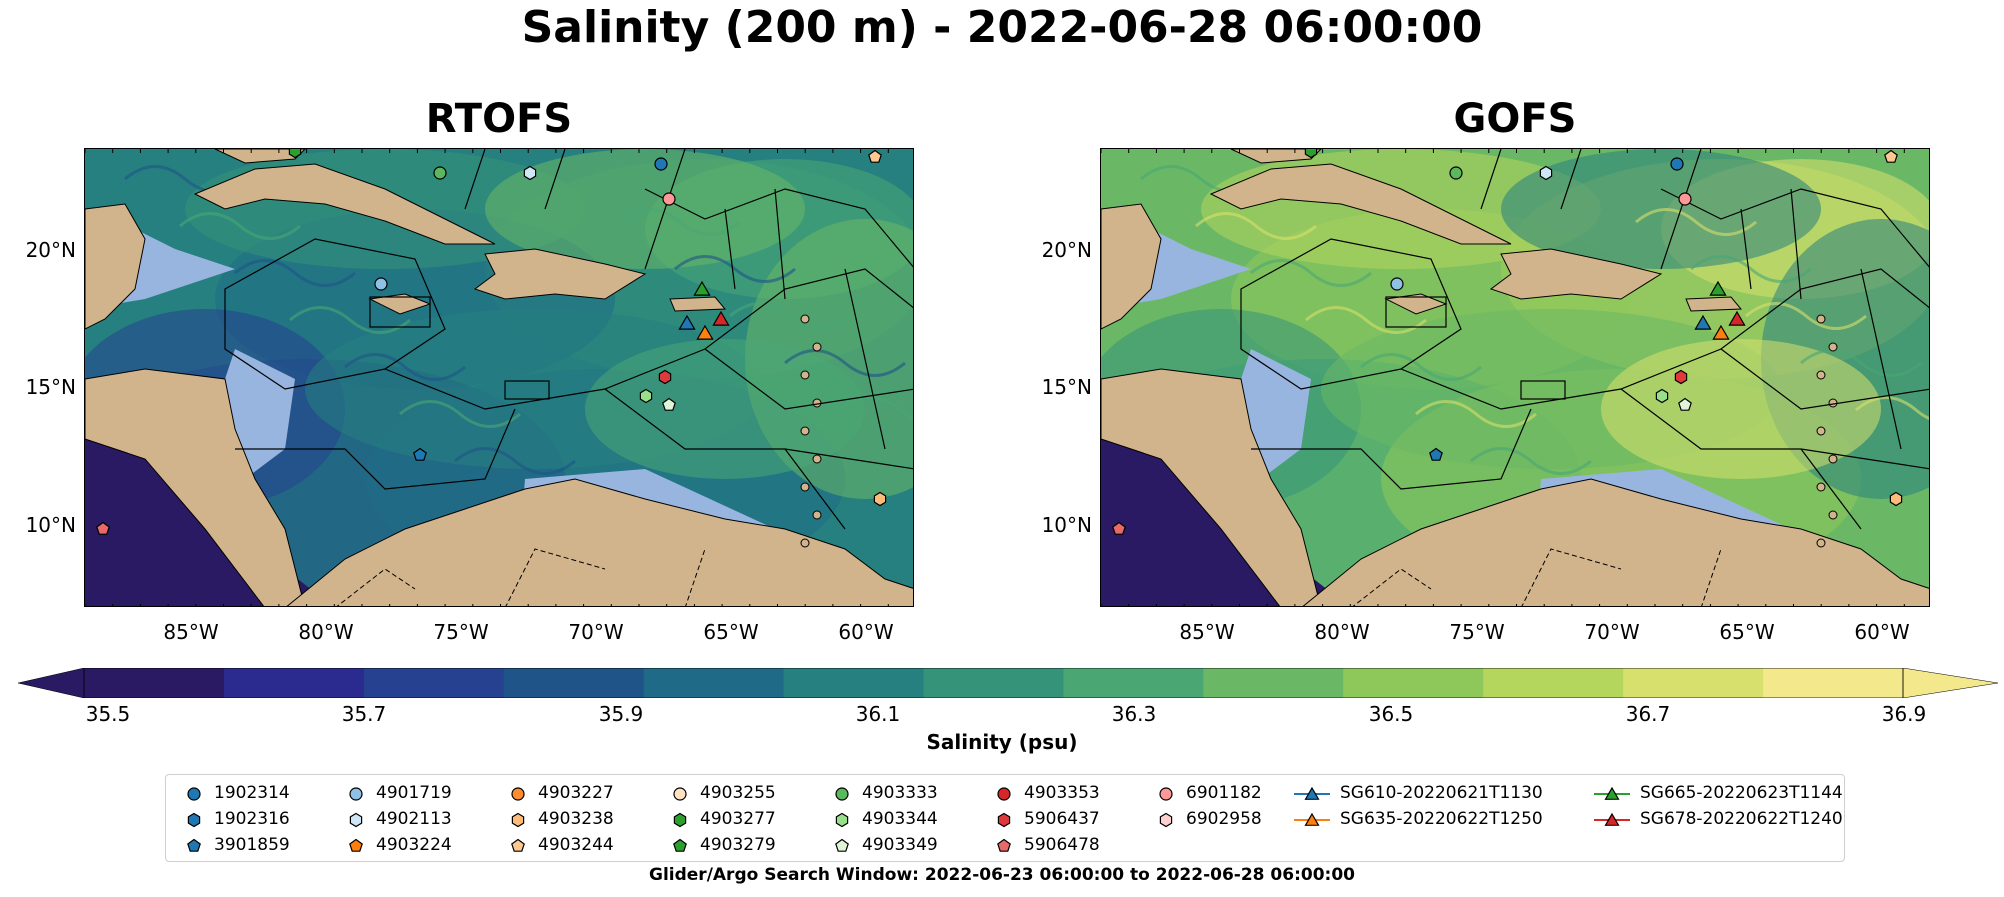  What do you see at coordinates (237, 819) in the screenshot?
I see `legend-item: 1902316` at bounding box center [237, 819].